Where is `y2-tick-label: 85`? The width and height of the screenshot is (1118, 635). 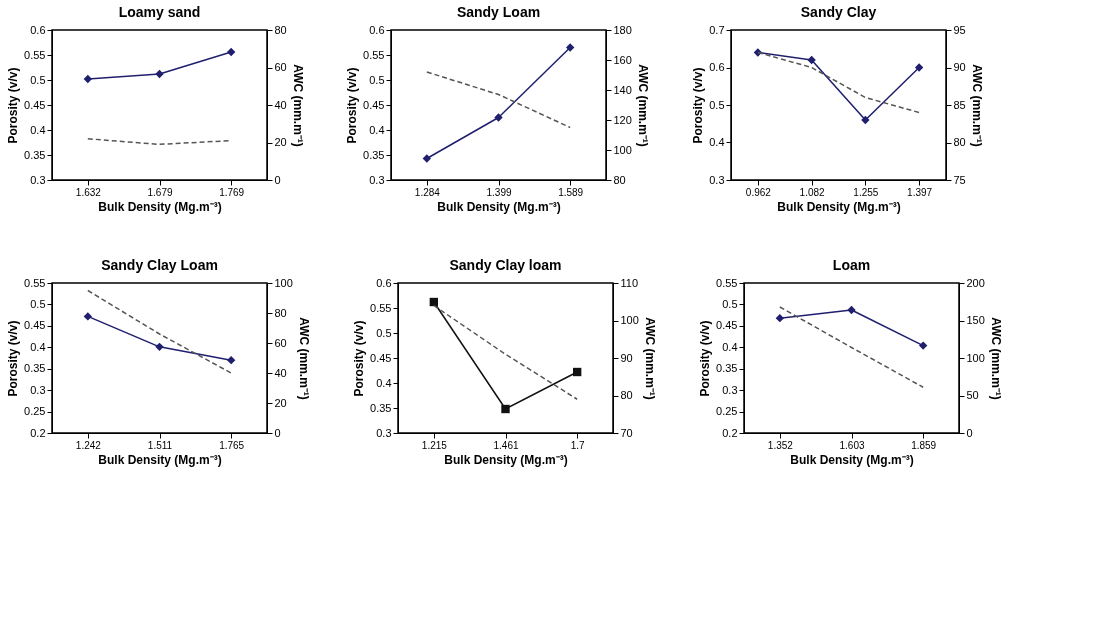
y2-tick-label: 85 is located at coordinates (959, 104).